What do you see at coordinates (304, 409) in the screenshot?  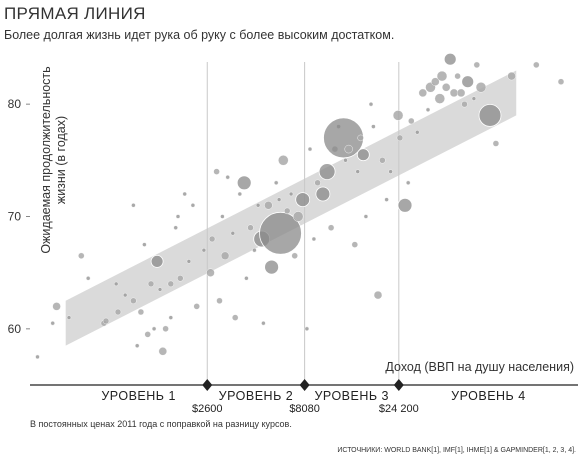 I see `threshold-label: $8080` at bounding box center [304, 409].